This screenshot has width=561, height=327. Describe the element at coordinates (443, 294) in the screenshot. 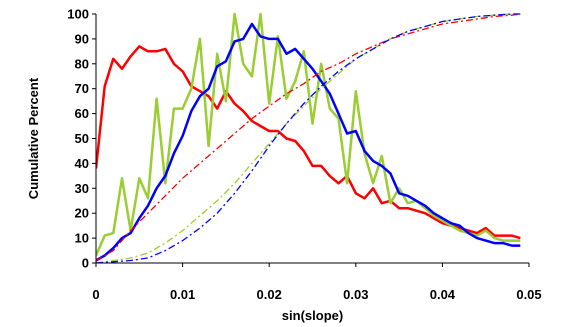

I see `x-tick-label: 0.04` at that location.